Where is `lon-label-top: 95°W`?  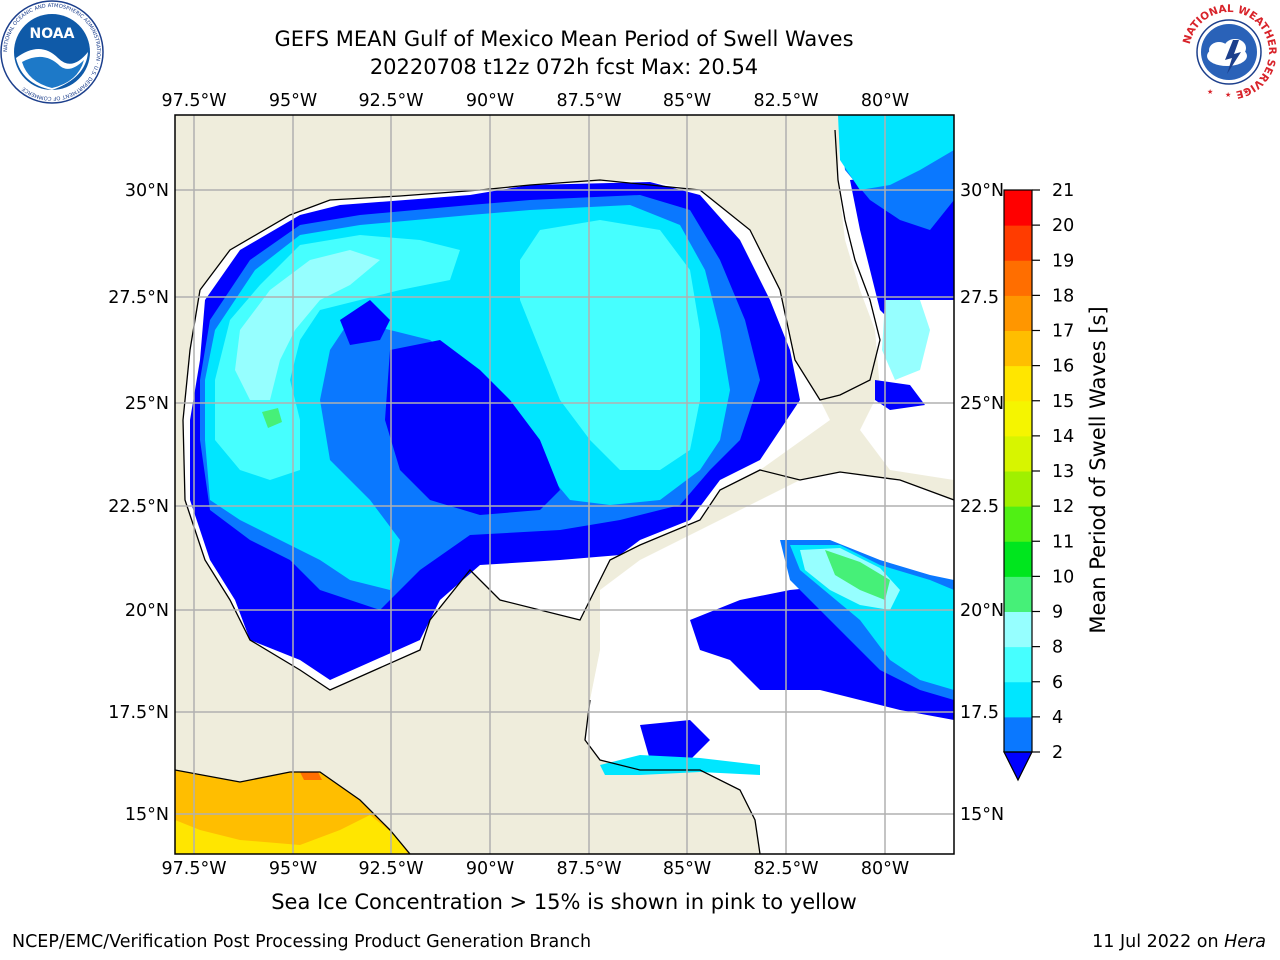
lon-label-top: 95°W is located at coordinates (293, 101).